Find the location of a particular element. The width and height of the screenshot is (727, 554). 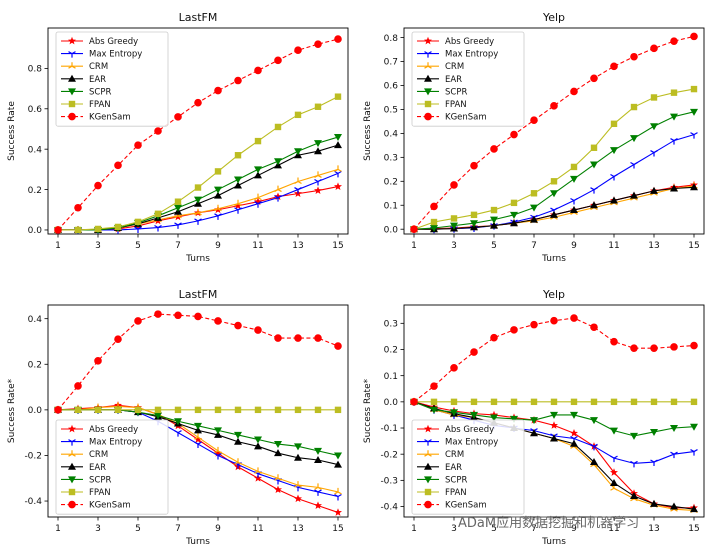

y-tick-label: -0.2 is located at coordinates (33, 457).